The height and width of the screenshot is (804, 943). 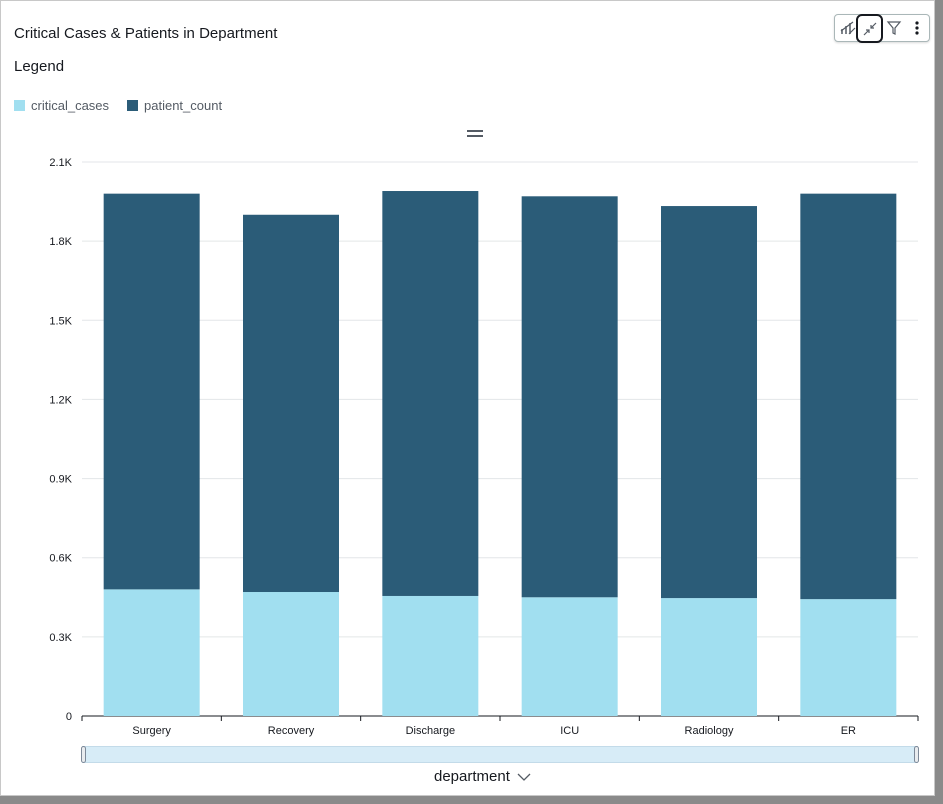 What do you see at coordinates (70, 105) in the screenshot?
I see `legend-label: critical_cases` at bounding box center [70, 105].